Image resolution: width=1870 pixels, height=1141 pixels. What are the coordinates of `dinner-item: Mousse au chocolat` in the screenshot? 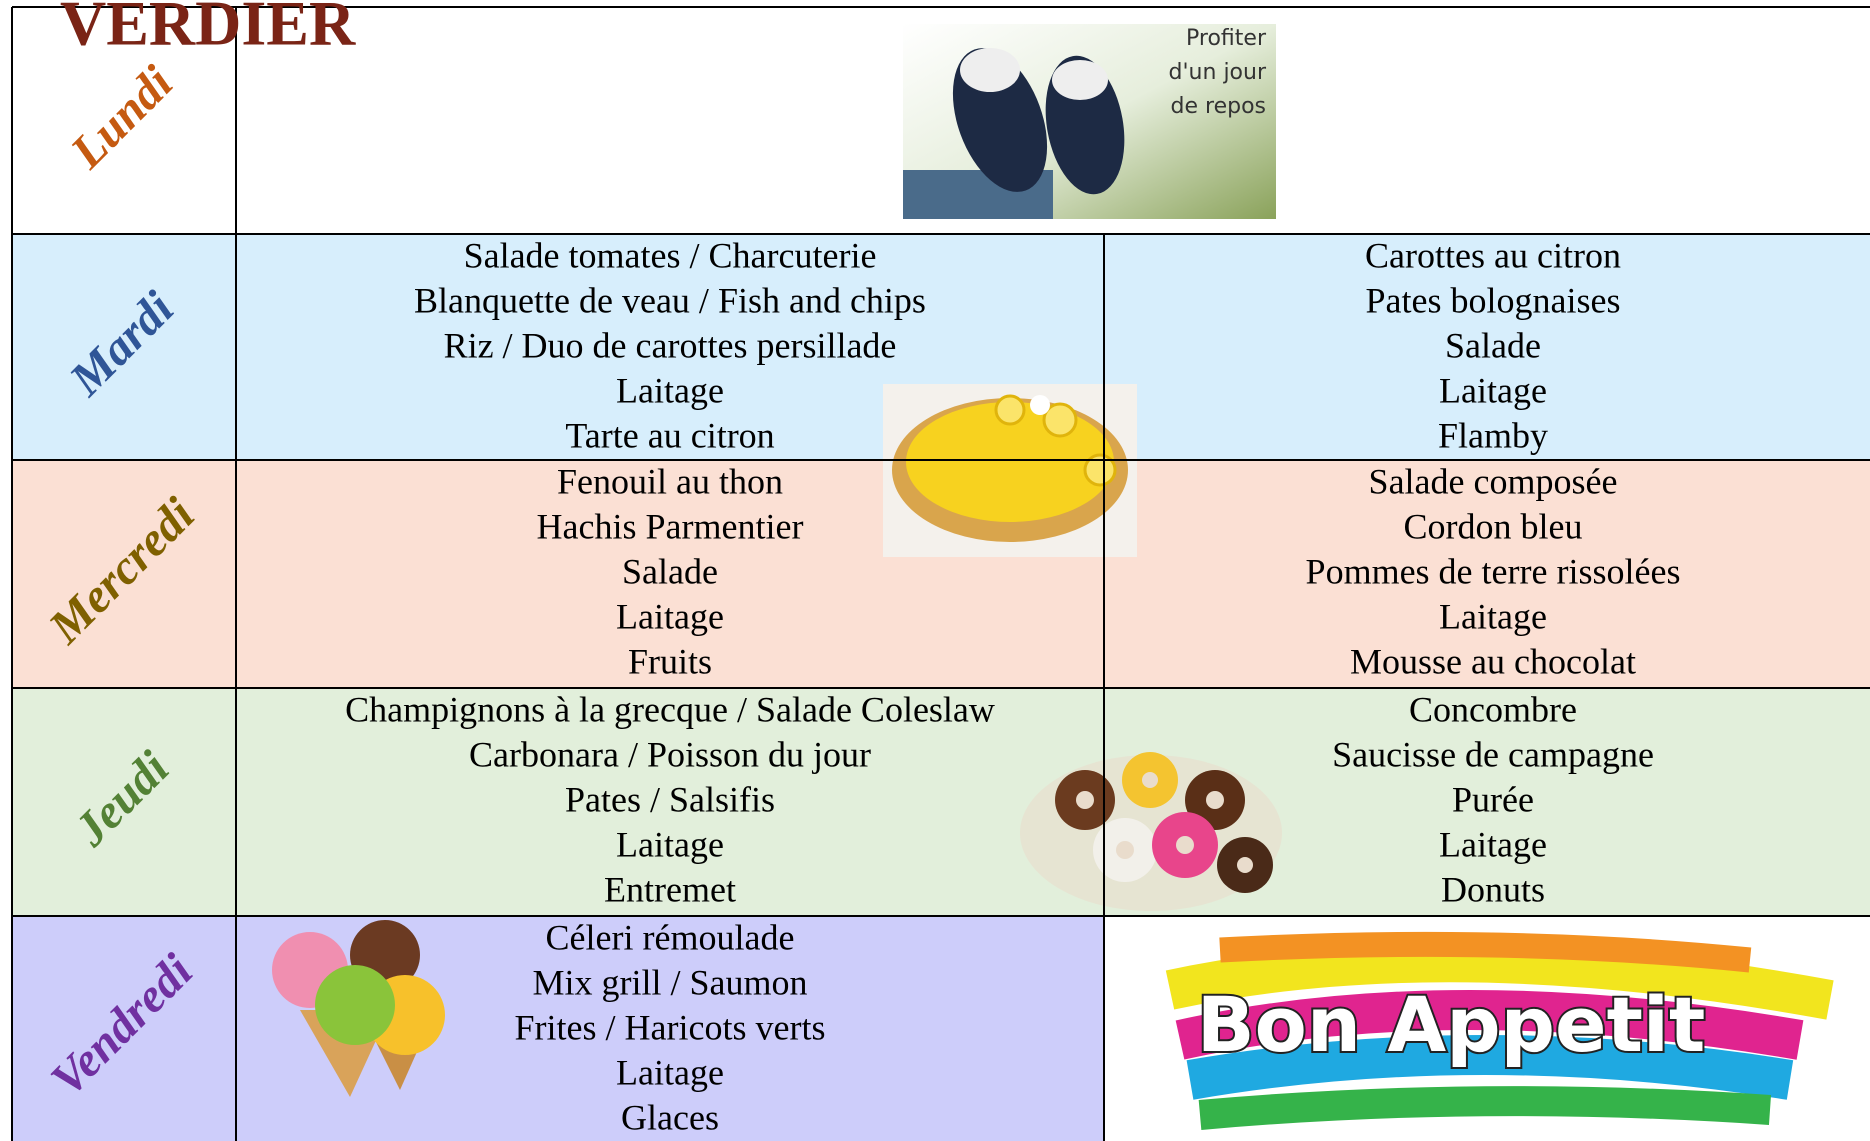 It's located at (1493, 661).